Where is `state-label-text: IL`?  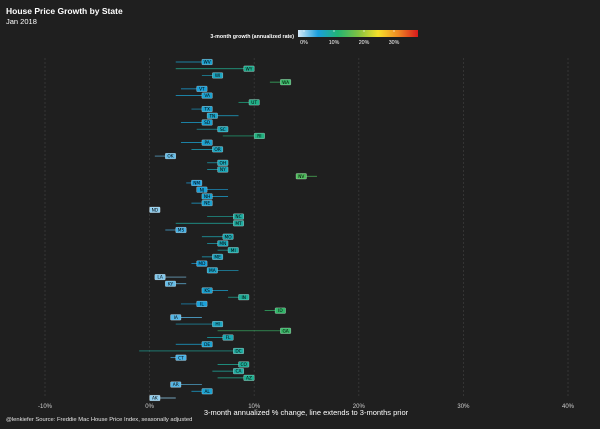
state-label-text: IL is located at coordinates (202, 305).